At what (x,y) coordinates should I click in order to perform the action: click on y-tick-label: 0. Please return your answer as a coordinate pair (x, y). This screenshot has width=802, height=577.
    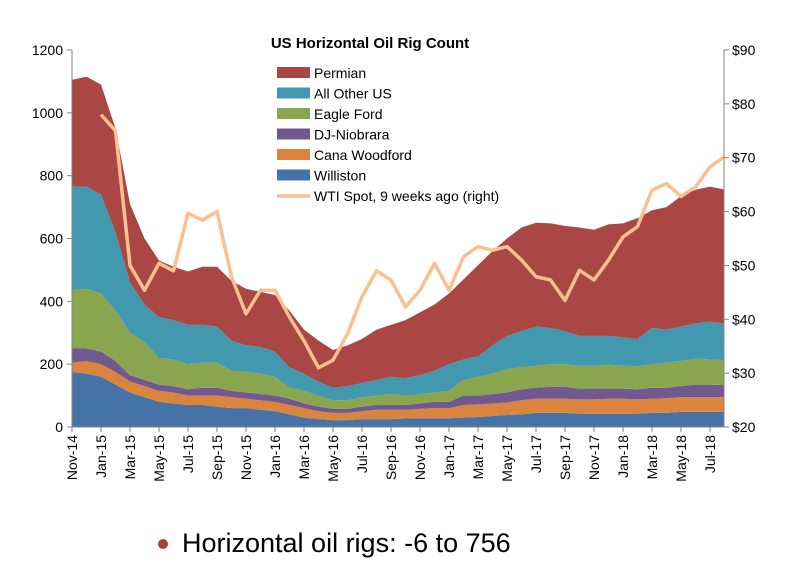
    Looking at the image, I should click on (59, 427).